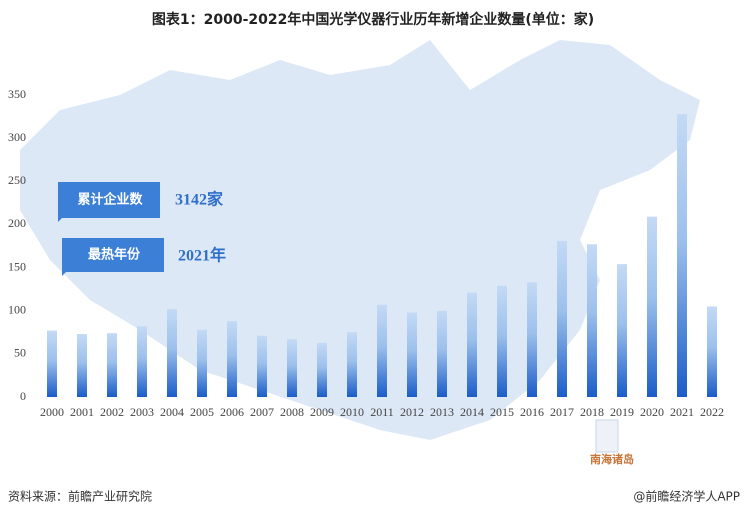  I want to click on y-tick-label: 250, so click(17, 180).